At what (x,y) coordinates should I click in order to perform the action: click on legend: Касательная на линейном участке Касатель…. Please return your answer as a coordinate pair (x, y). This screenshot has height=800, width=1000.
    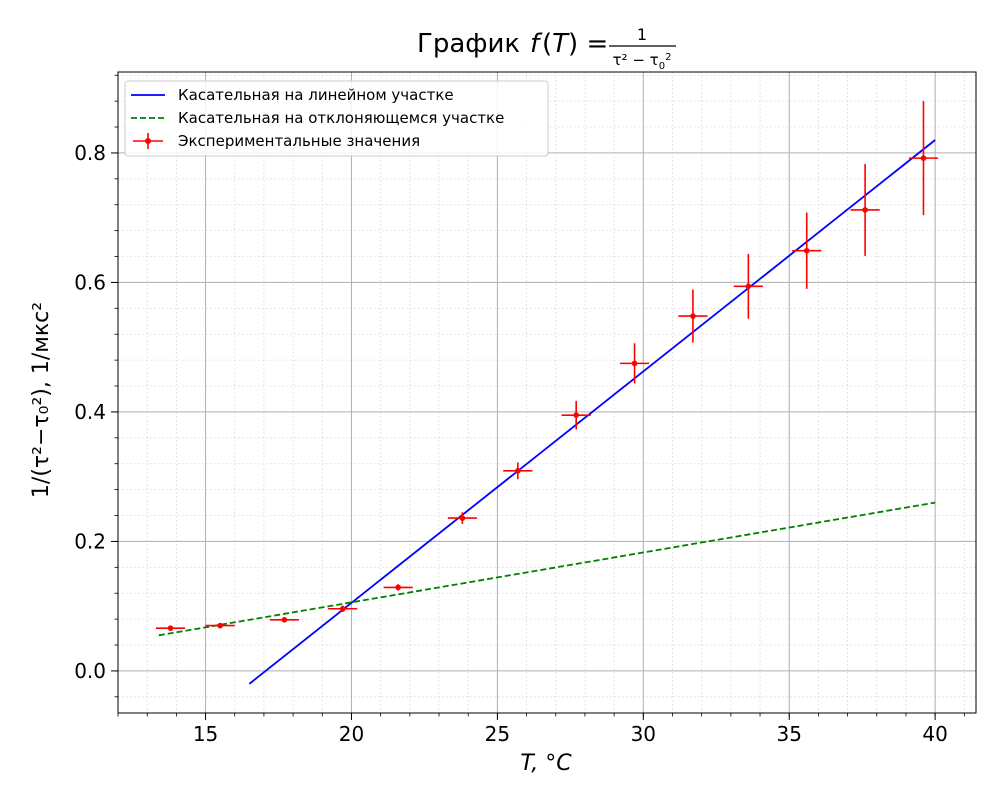
    Looking at the image, I should click on (336, 118).